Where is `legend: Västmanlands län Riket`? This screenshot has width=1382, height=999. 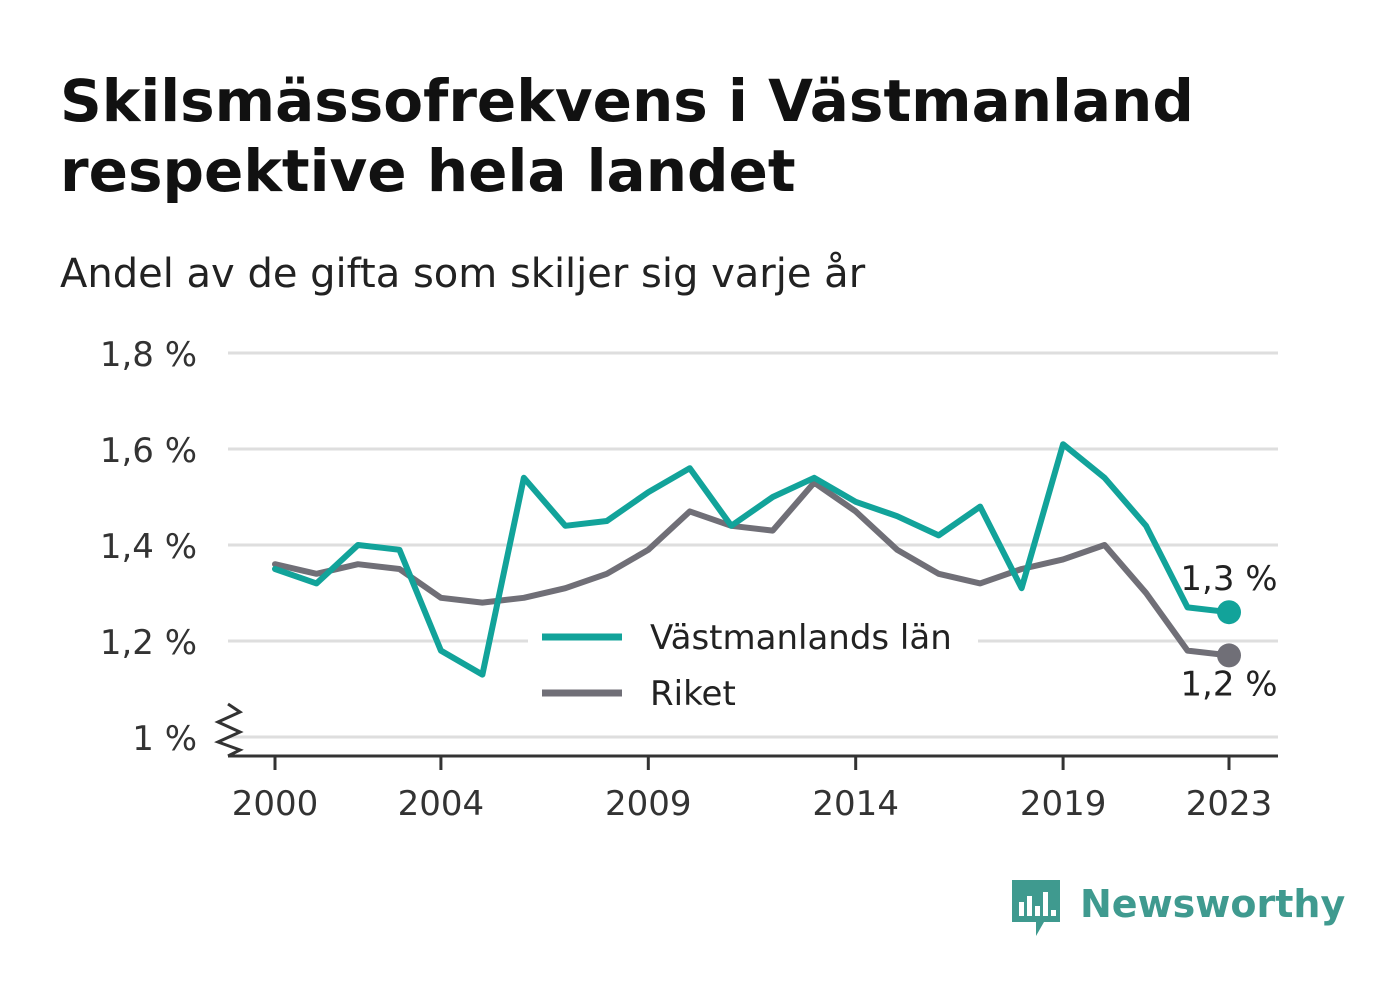
legend: Västmanlands län Riket is located at coordinates (753, 667).